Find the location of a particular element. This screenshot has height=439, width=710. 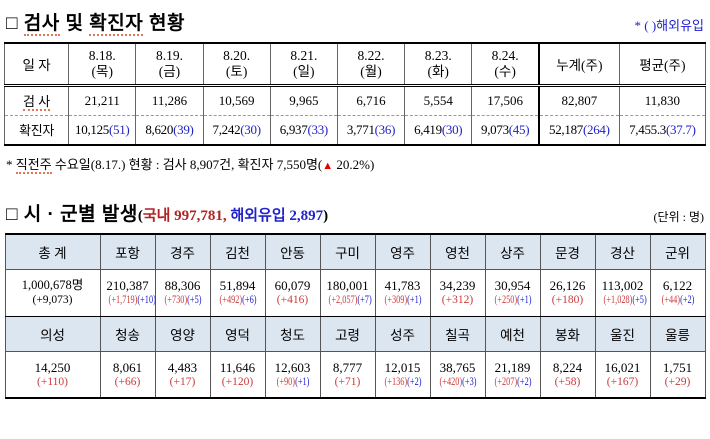

t1-confirmed-cell: 9,073(45) is located at coordinates (505, 130).